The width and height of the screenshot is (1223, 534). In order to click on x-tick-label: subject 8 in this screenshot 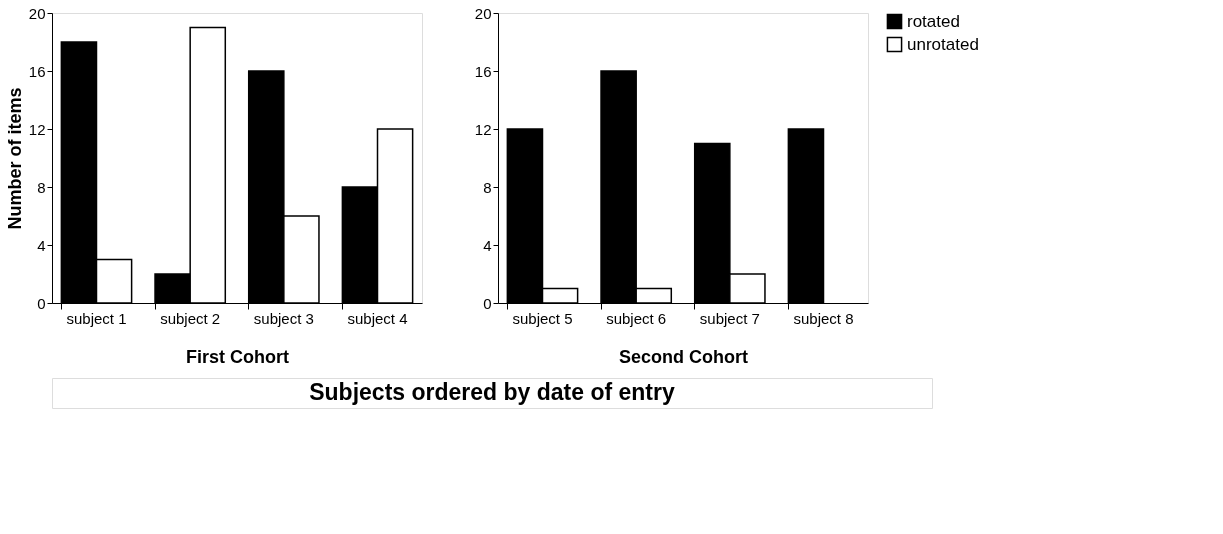, I will do `click(823, 318)`.